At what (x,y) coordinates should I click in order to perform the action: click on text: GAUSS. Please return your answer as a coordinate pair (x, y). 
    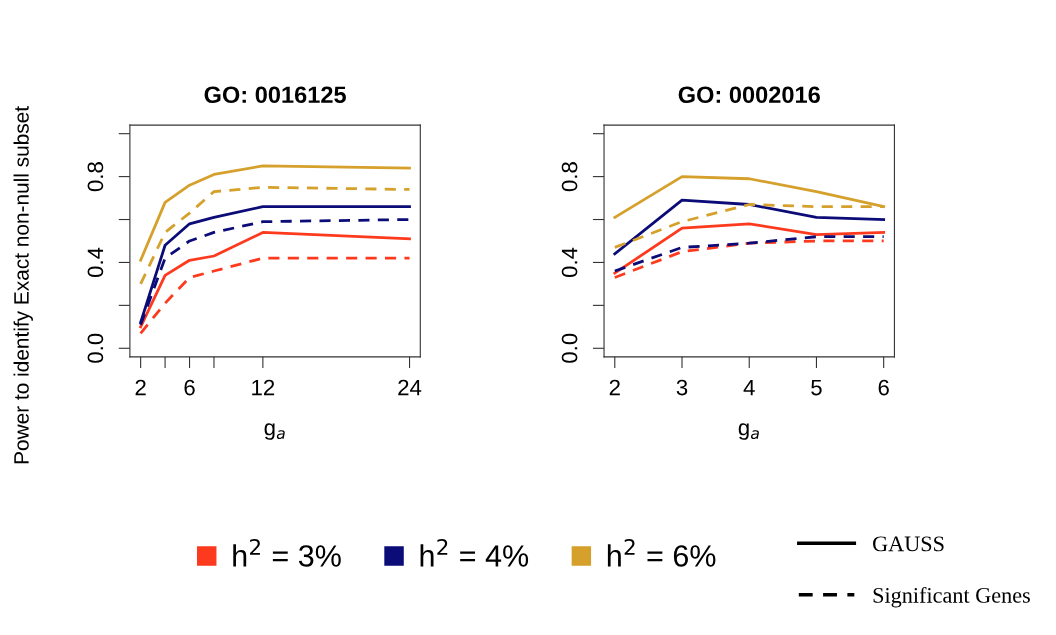
    Looking at the image, I should click on (908, 544).